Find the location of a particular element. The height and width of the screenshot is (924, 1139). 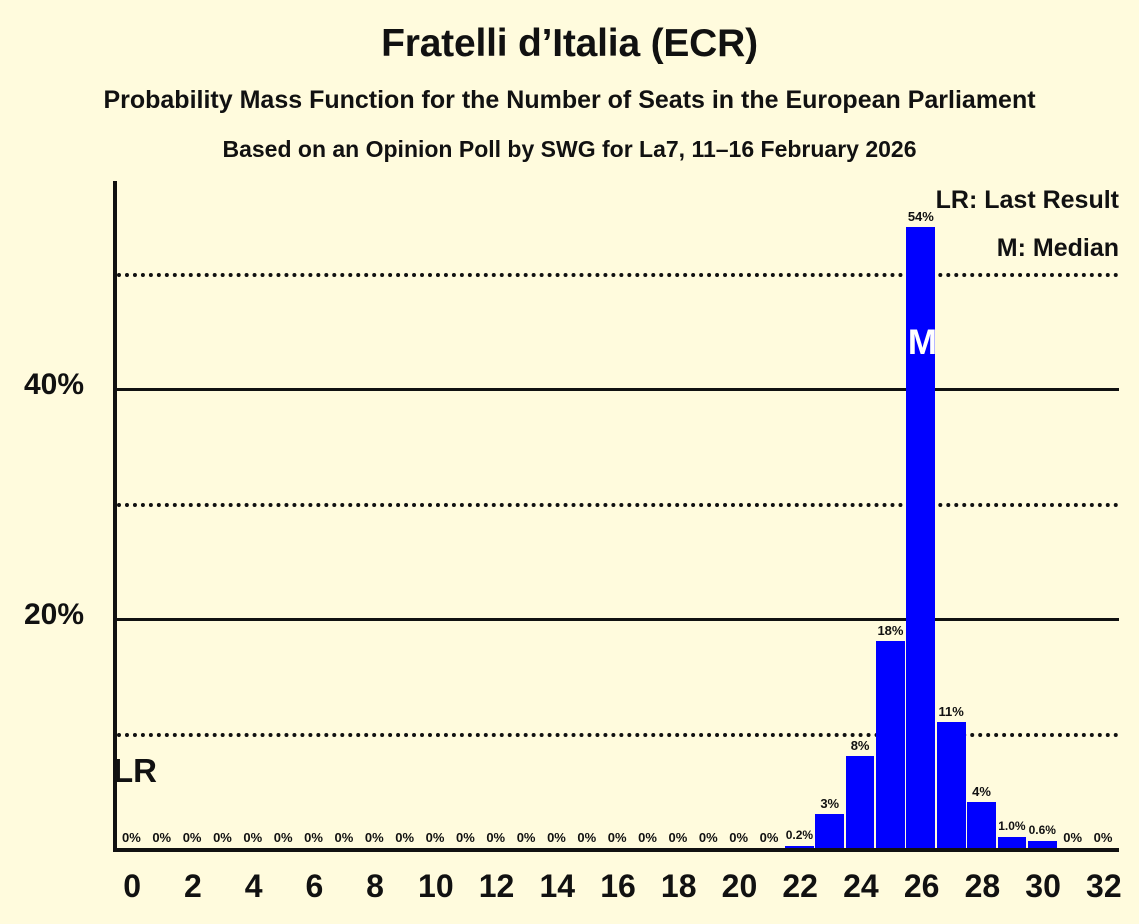

x-tick-label-14: 14 is located at coordinates (557, 886).